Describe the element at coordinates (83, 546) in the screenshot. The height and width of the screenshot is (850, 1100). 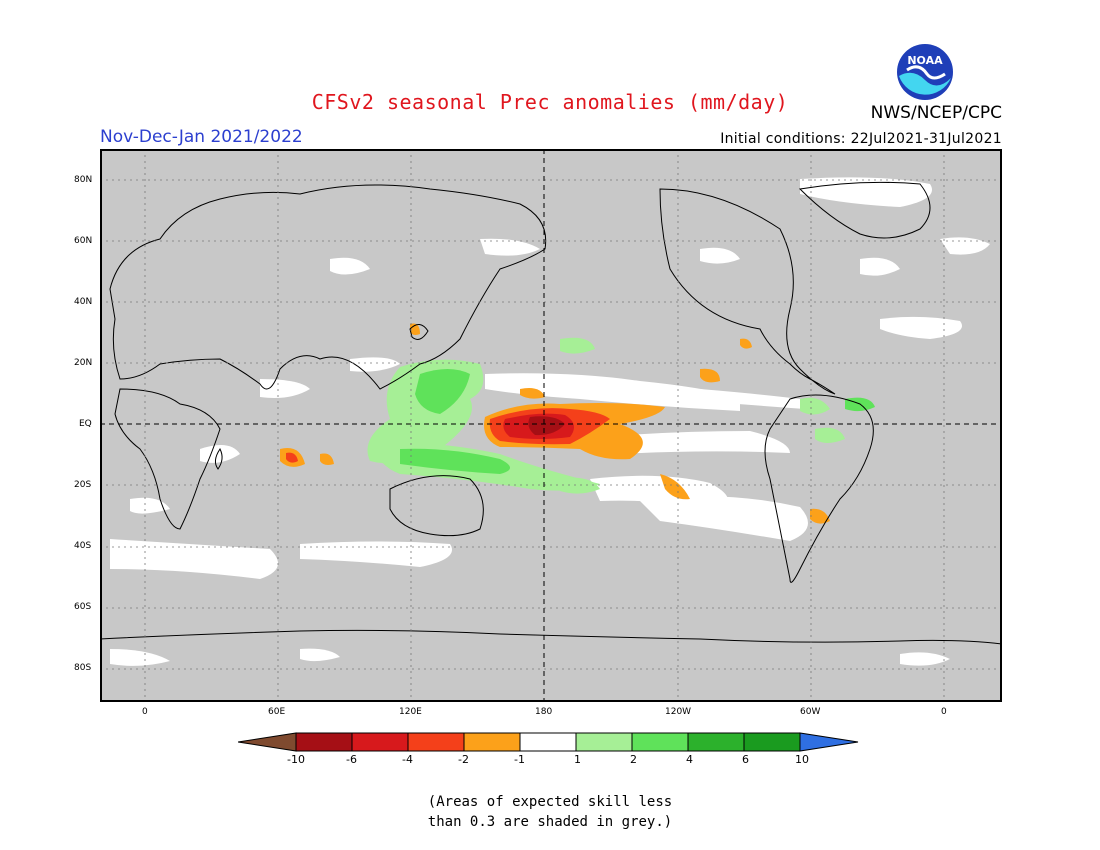
I see `lat-label: 40S` at that location.